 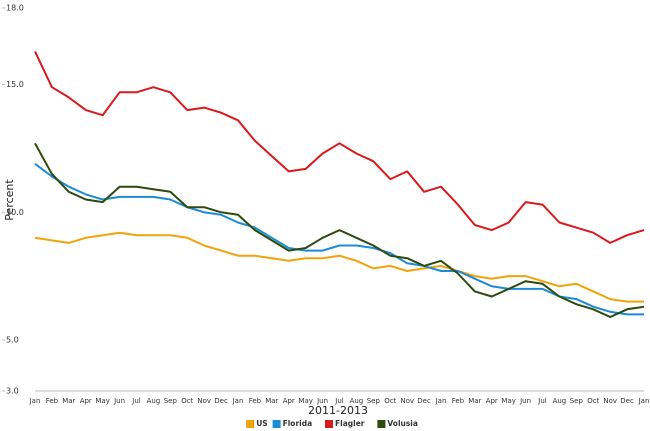 I want to click on y-tick-label: 5.0, so click(x=12, y=339).